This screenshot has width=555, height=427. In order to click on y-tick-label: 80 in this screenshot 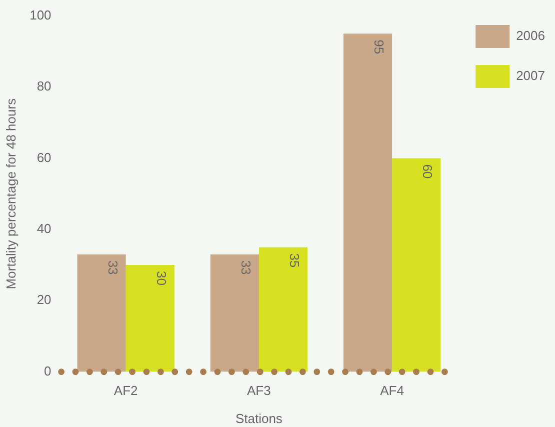, I will do `click(44, 86)`.